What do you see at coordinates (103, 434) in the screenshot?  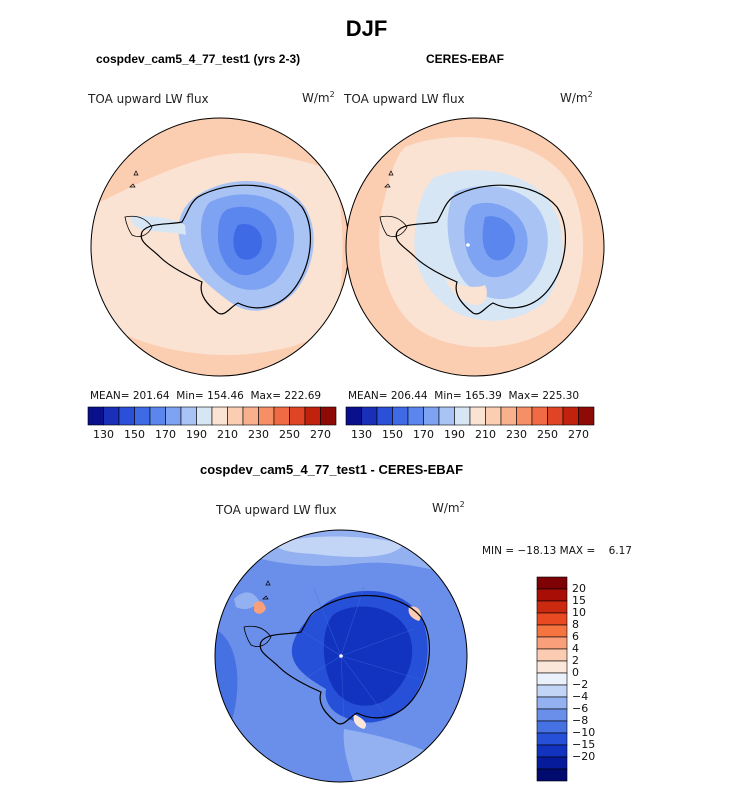 I see `left-colorbar-tick-label: 130` at bounding box center [103, 434].